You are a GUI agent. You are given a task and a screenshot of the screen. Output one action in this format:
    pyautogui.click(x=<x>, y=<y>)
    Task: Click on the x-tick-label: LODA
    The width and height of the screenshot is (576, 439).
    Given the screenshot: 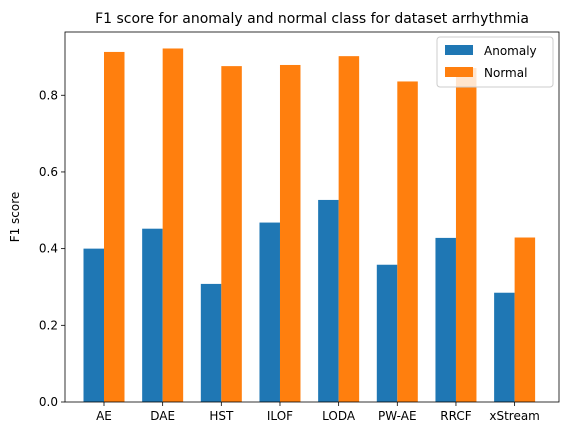 What is the action you would take?
    pyautogui.click(x=339, y=416)
    